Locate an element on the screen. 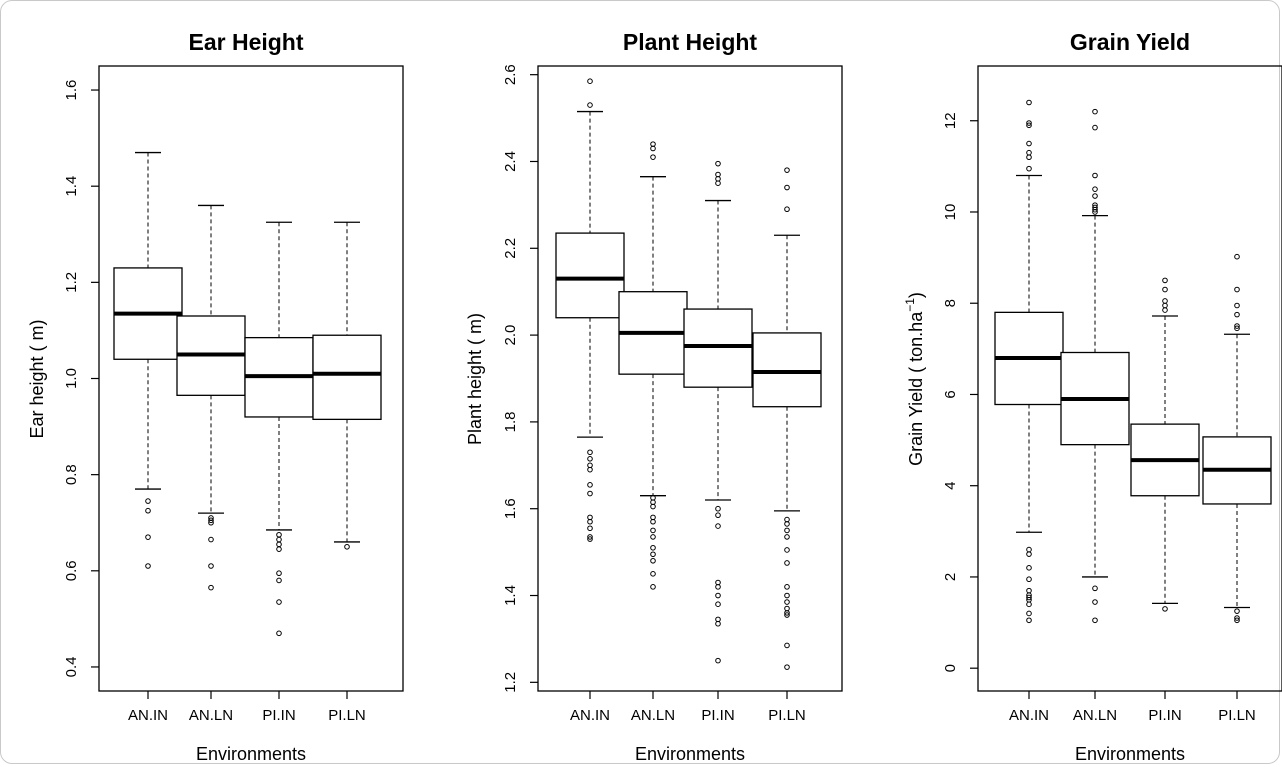 This screenshot has height=767, width=1282. x-tick-label: PI.LN is located at coordinates (787, 715).